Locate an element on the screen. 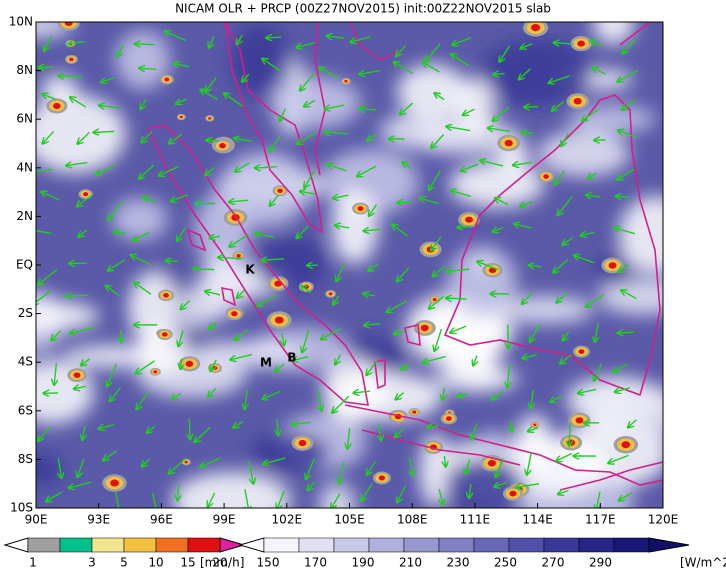 This screenshot has height=571, width=726. lat-label: 2N is located at coordinates (24, 216).